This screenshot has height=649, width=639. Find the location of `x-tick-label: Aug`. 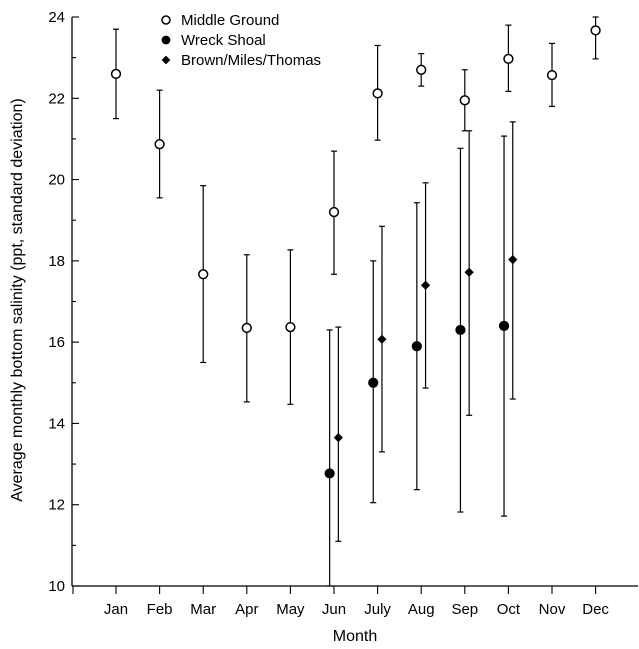

x-tick-label: Aug is located at coordinates (421, 609).